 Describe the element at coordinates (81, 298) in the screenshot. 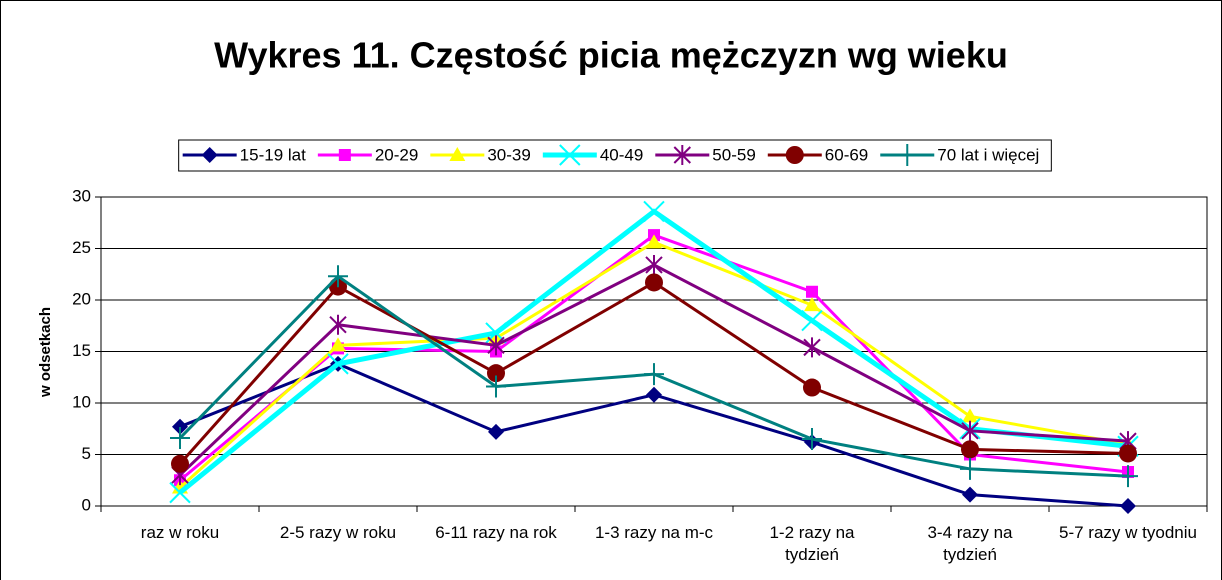

I see `y-tick-label: 20` at that location.